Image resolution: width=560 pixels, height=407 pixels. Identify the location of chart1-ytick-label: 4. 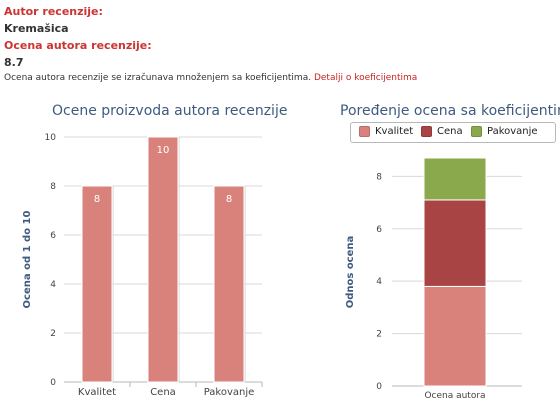
(53, 285).